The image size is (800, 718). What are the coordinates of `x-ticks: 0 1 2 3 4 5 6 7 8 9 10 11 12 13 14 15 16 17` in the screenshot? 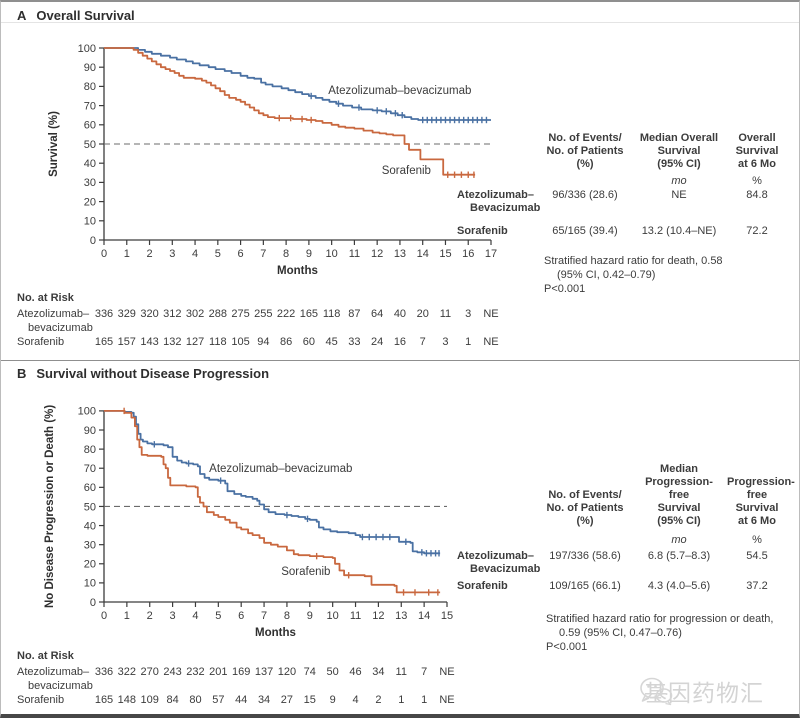 It's located at (299, 250).